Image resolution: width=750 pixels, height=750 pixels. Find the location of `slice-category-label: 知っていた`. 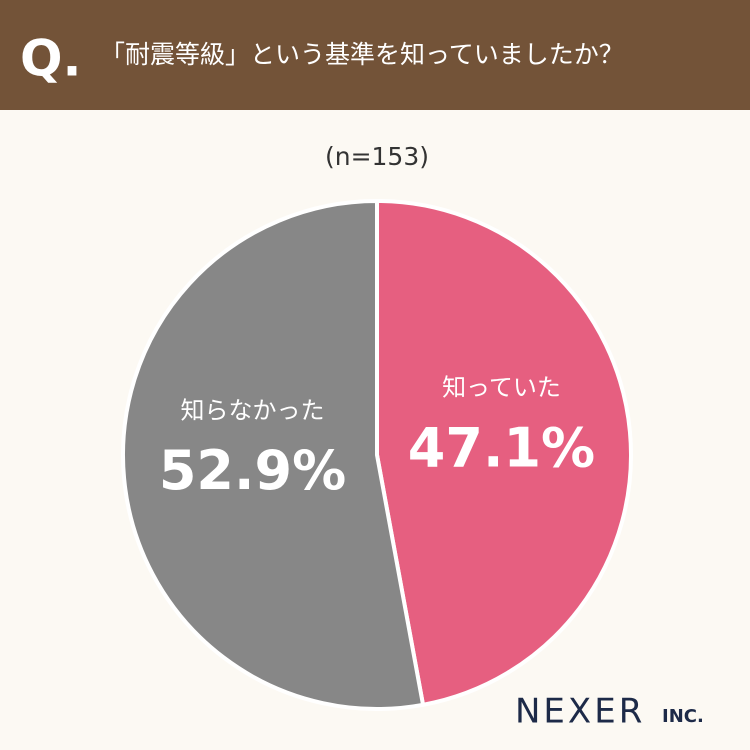

slice-category-label: 知っていた is located at coordinates (501, 388).